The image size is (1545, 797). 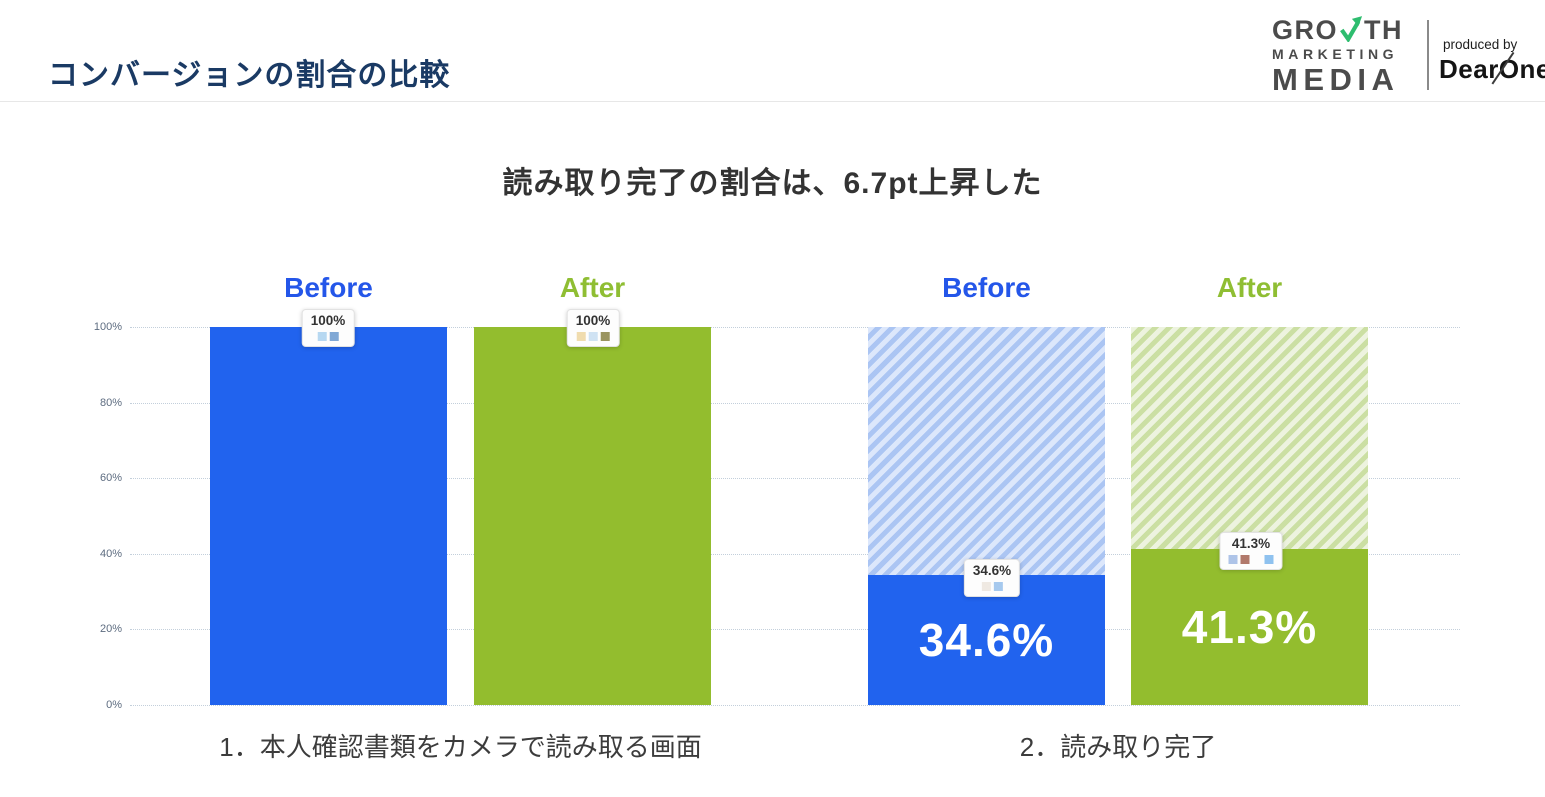 What do you see at coordinates (1428, 55) in the screenshot?
I see `logo-divider` at bounding box center [1428, 55].